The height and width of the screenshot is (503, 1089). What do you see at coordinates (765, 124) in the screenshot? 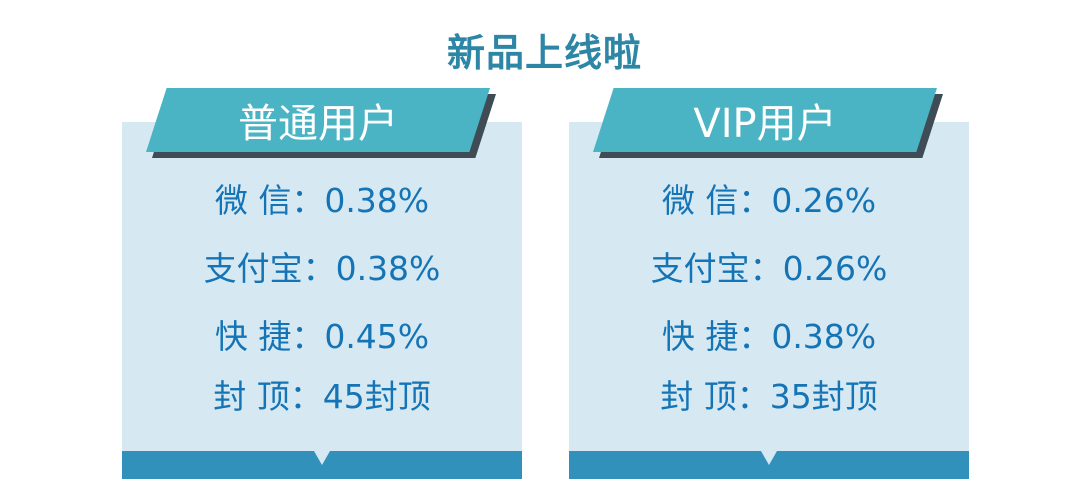
I see `plan-label: VIP用户` at bounding box center [765, 124].